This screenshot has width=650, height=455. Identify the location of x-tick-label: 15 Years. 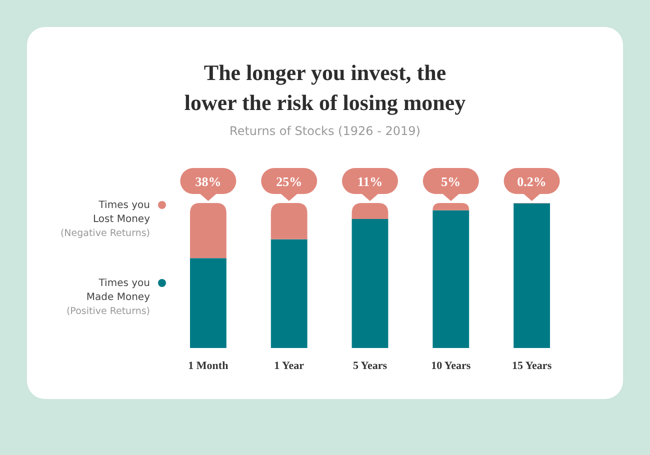
(532, 366).